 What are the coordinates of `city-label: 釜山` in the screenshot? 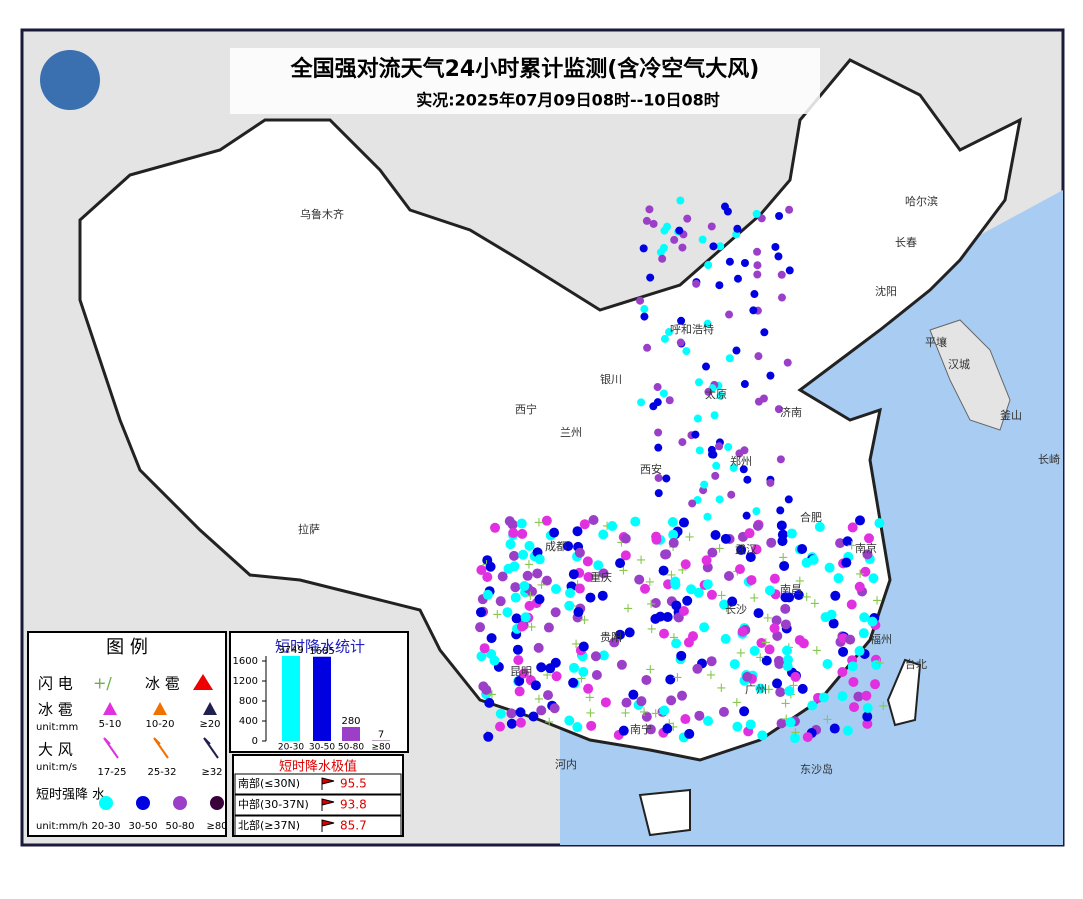 It's located at (1011, 415).